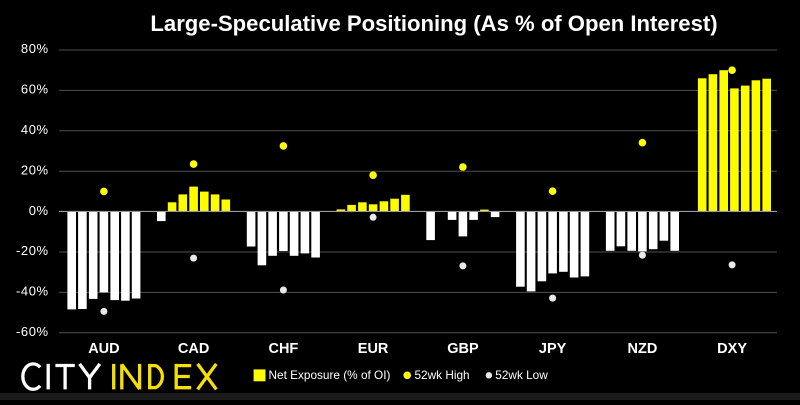 This screenshot has width=800, height=405. I want to click on svg-text: 80%, so click(35, 48).